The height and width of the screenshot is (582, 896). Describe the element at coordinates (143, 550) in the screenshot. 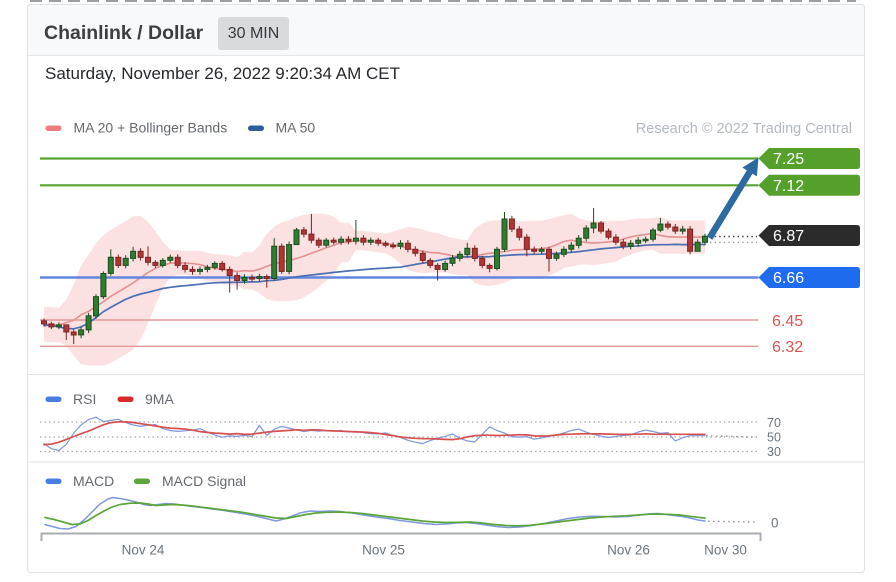

I see `svg-text: Nov 24` at that location.